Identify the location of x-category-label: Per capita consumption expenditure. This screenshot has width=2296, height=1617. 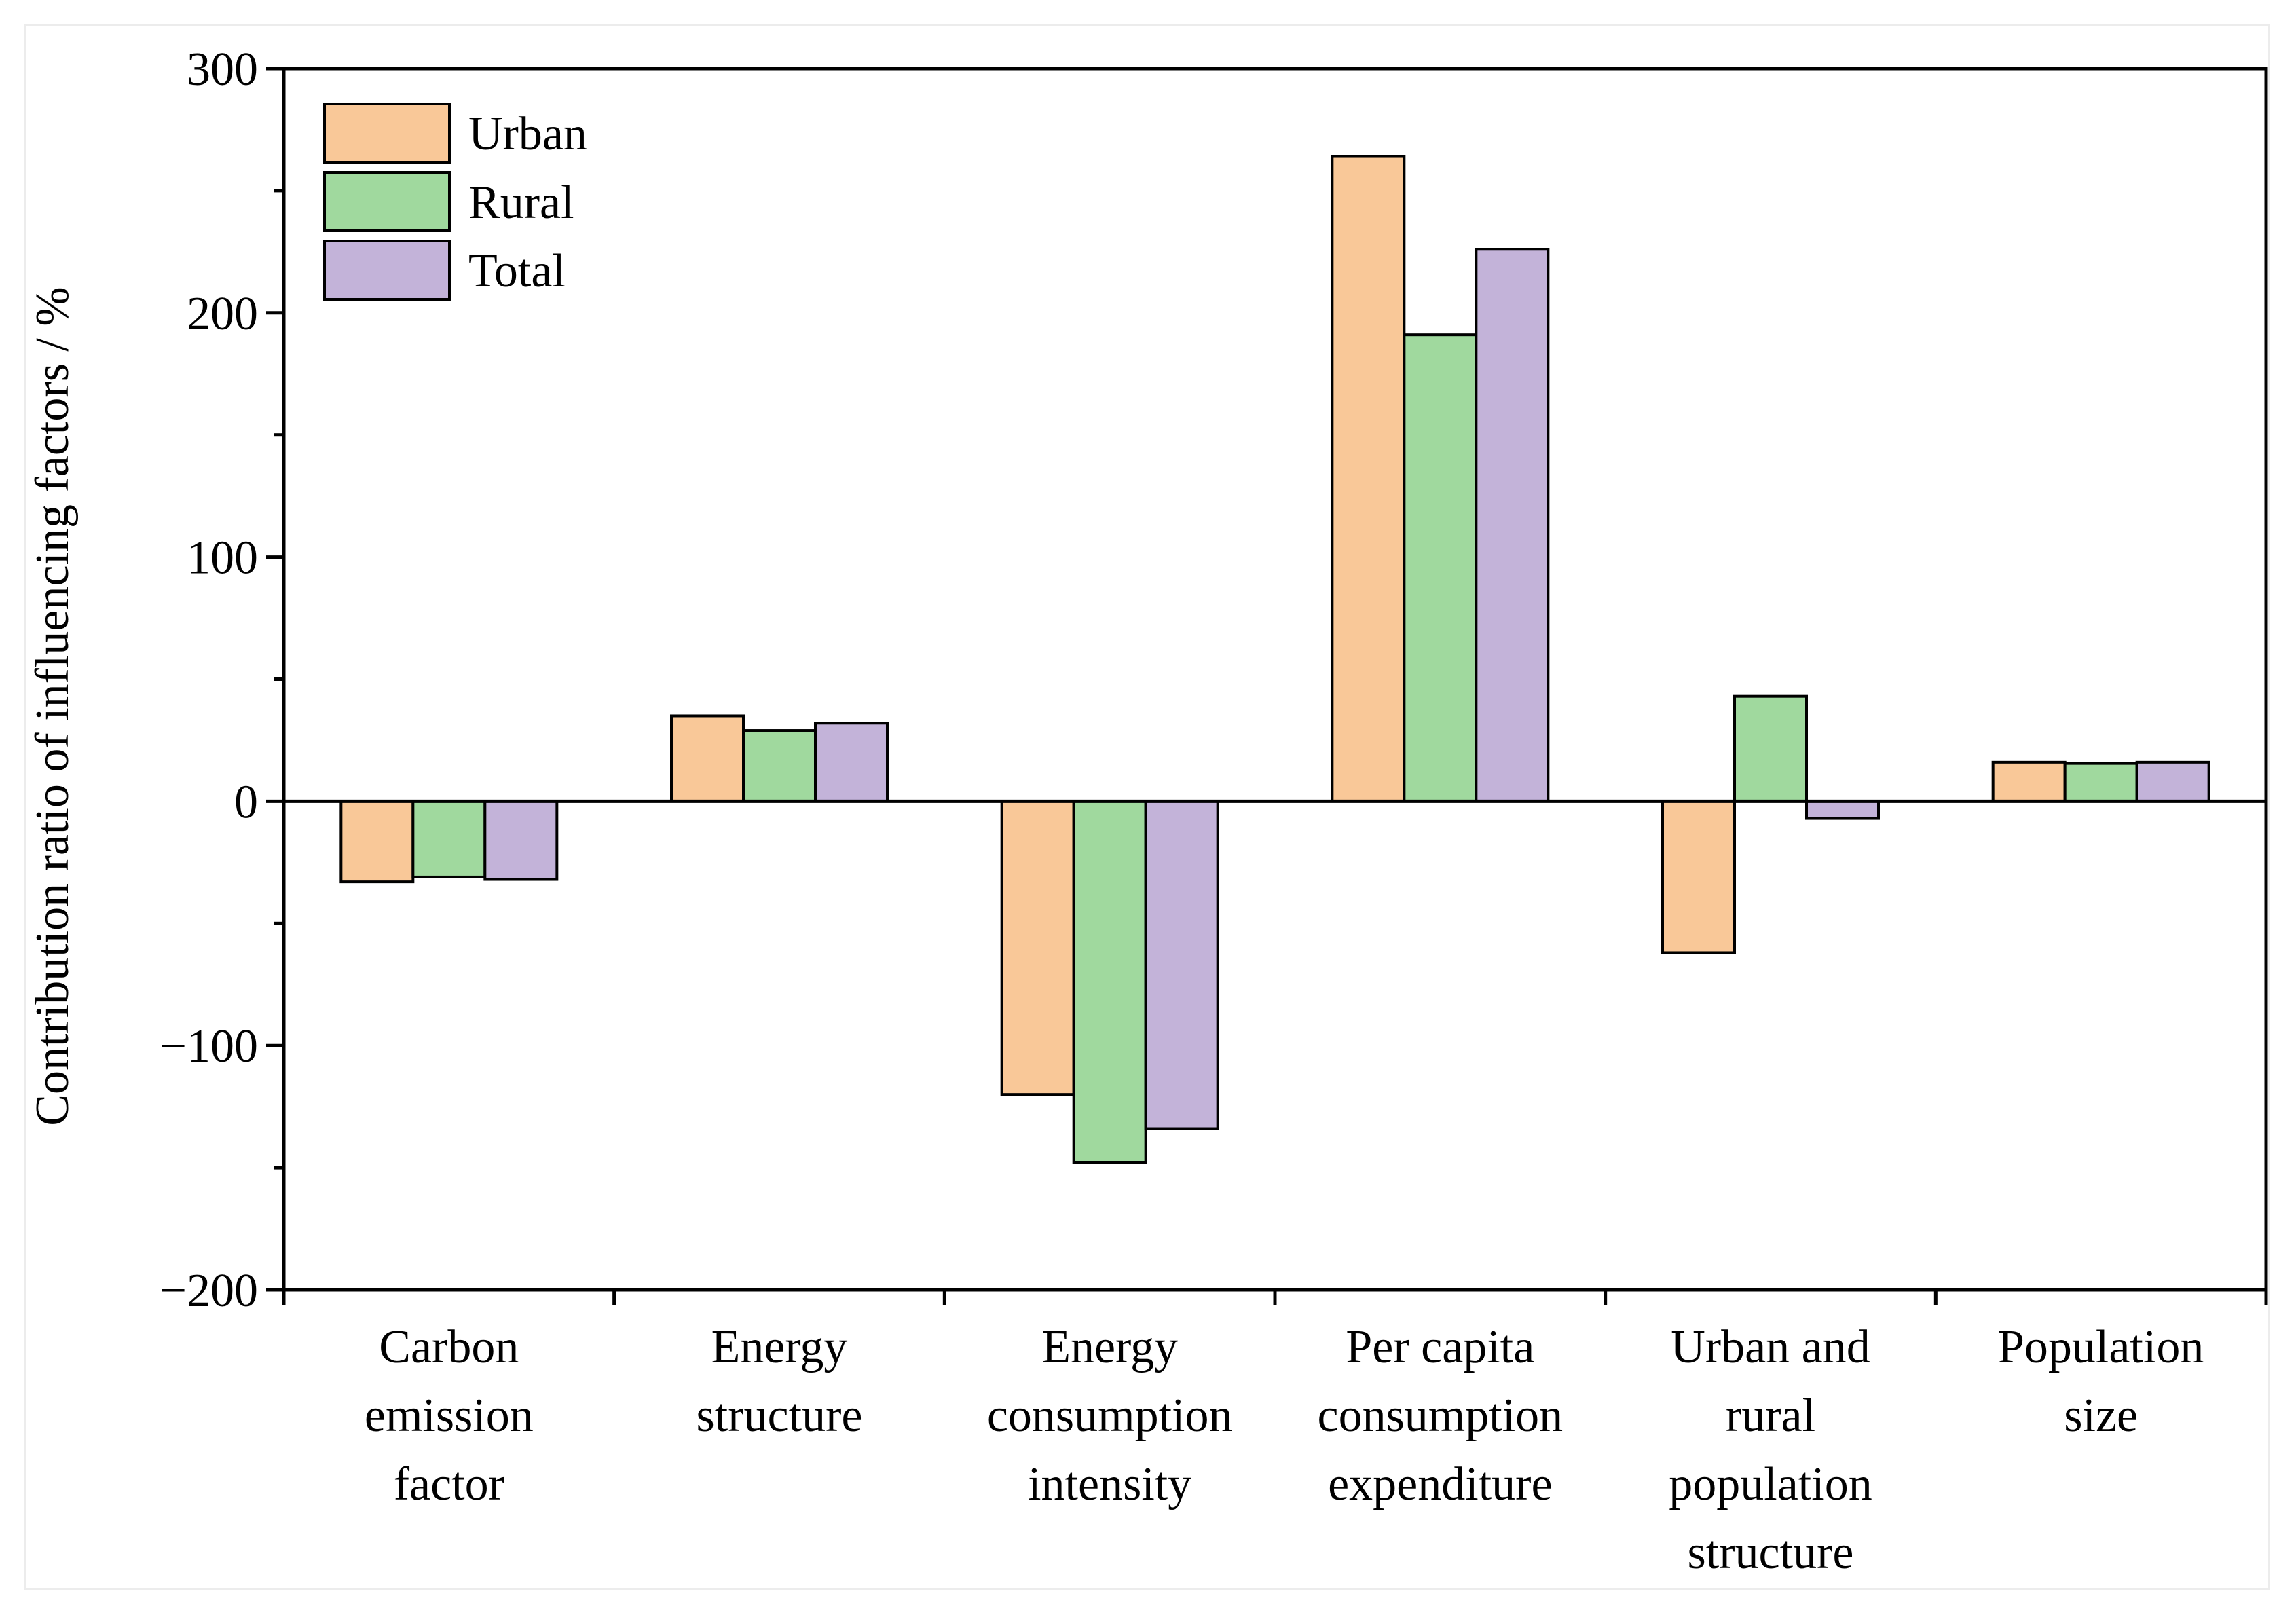
(1440, 1415).